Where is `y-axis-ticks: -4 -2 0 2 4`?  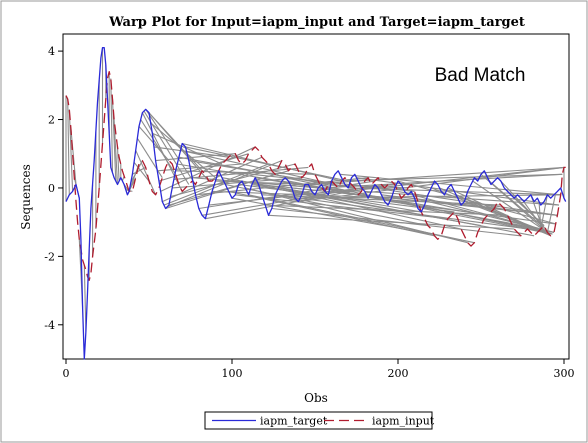 y-axis-ticks: -4 -2 0 2 4 is located at coordinates (53, 188).